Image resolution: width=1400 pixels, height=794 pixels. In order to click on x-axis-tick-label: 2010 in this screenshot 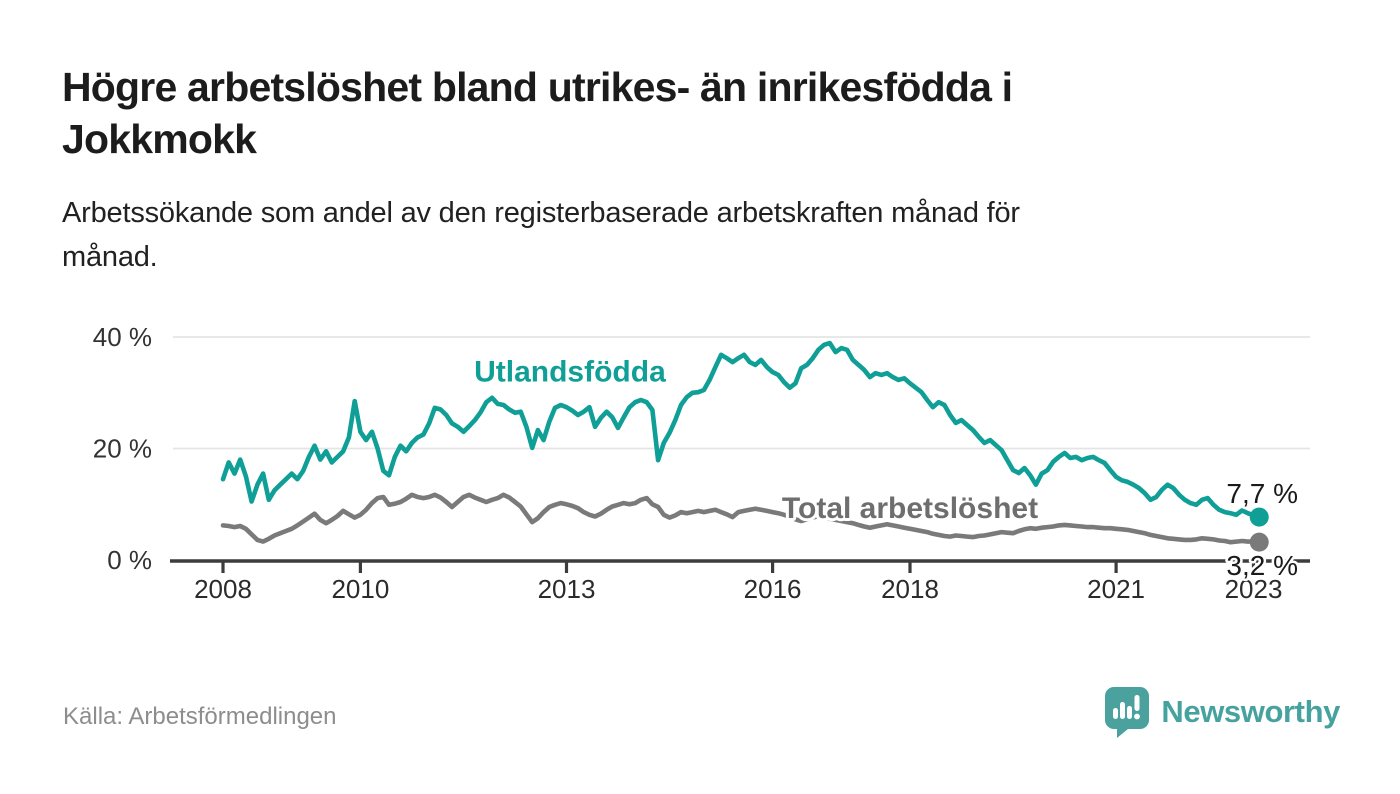, I will do `click(360, 589)`.